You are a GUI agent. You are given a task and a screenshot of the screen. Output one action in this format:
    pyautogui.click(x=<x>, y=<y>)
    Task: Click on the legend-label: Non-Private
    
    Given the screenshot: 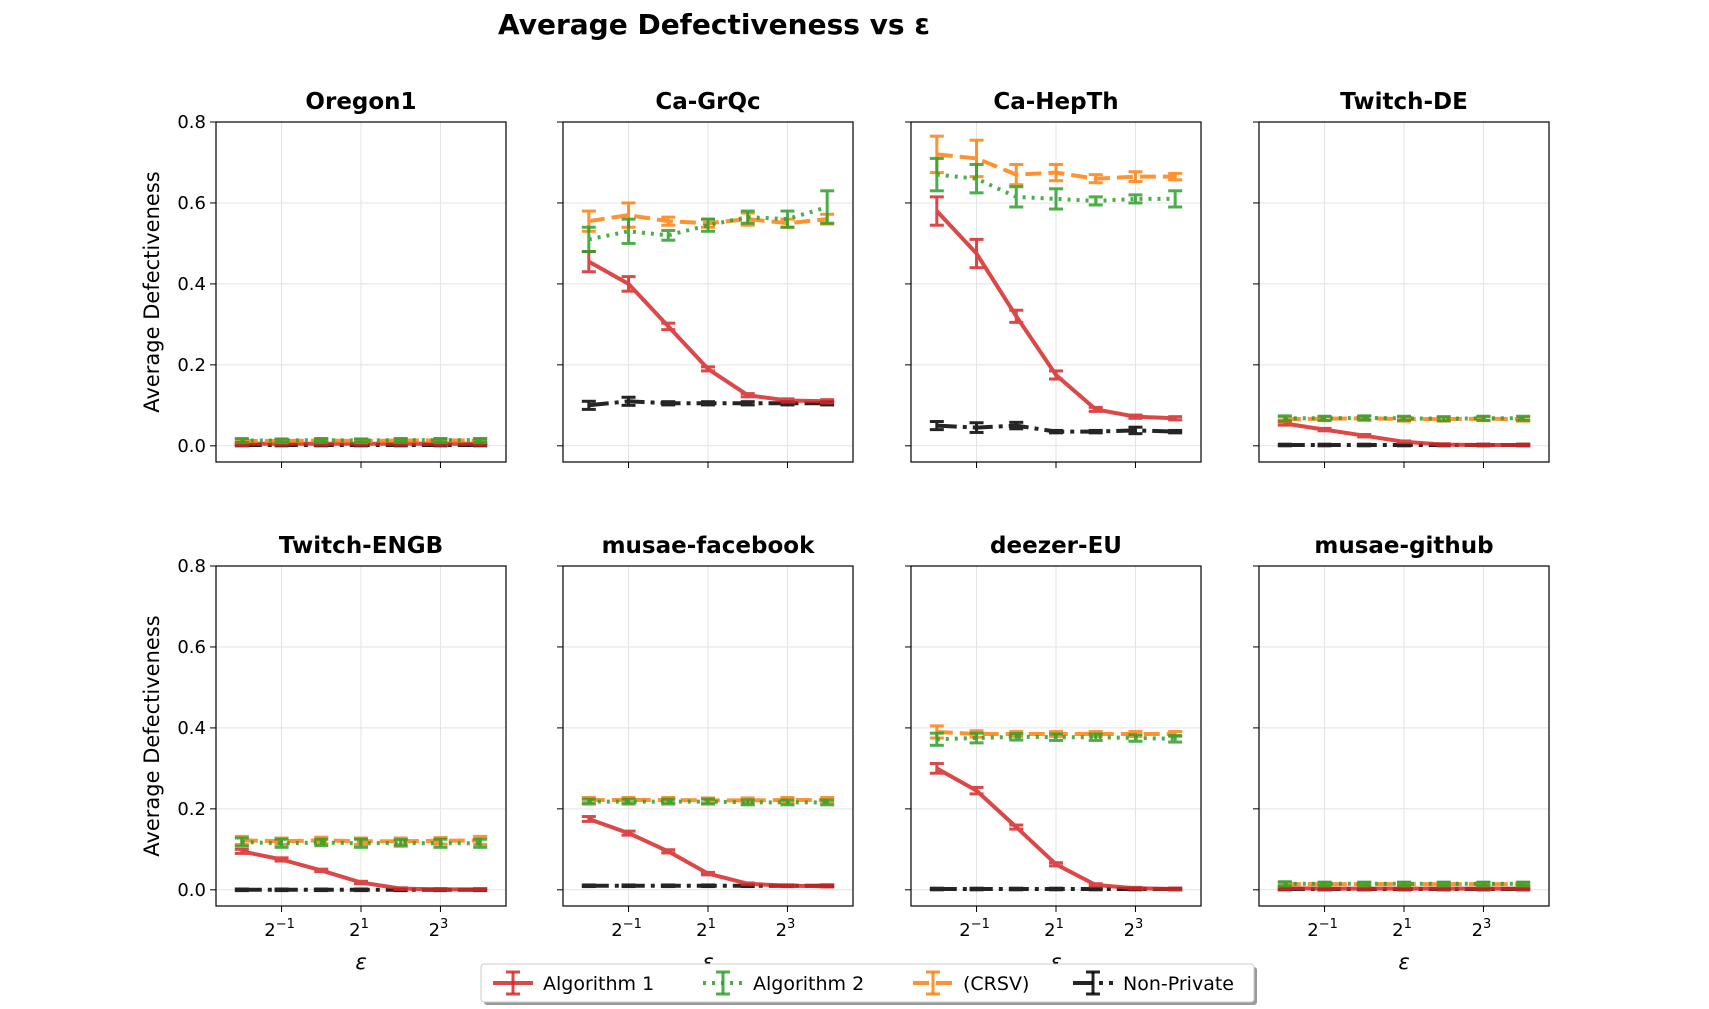 What is the action you would take?
    pyautogui.click(x=1178, y=984)
    